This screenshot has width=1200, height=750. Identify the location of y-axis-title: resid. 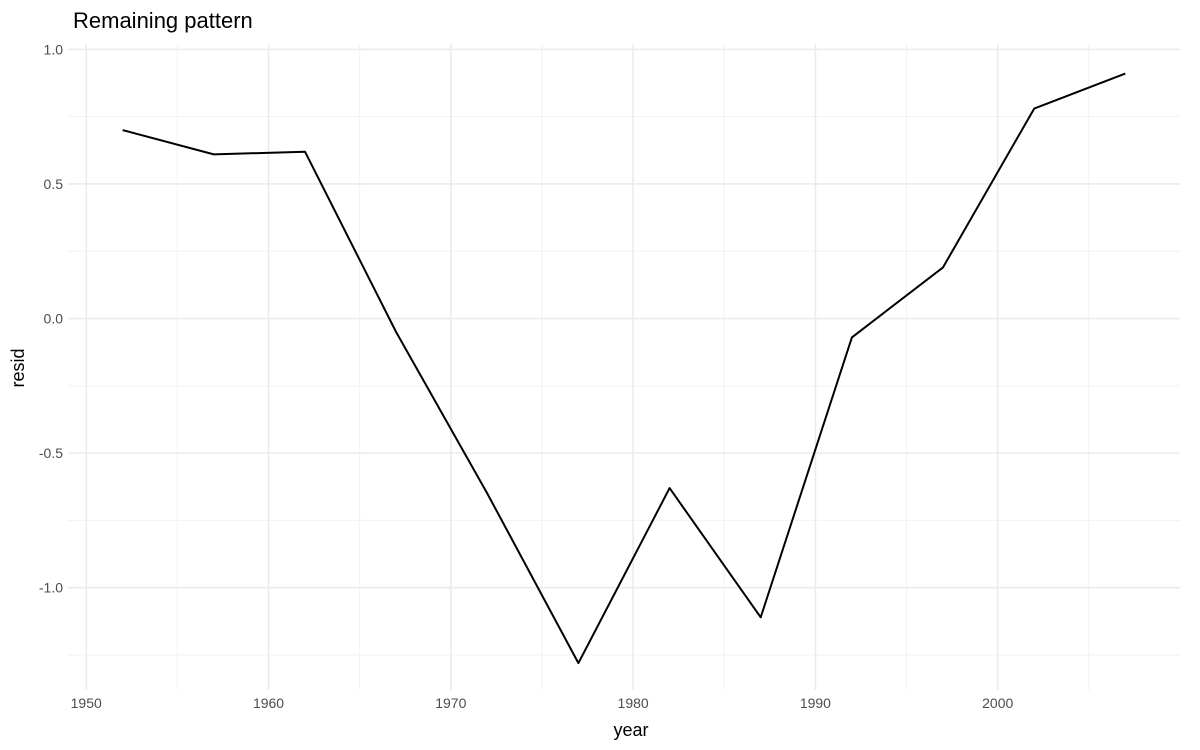
(18, 367).